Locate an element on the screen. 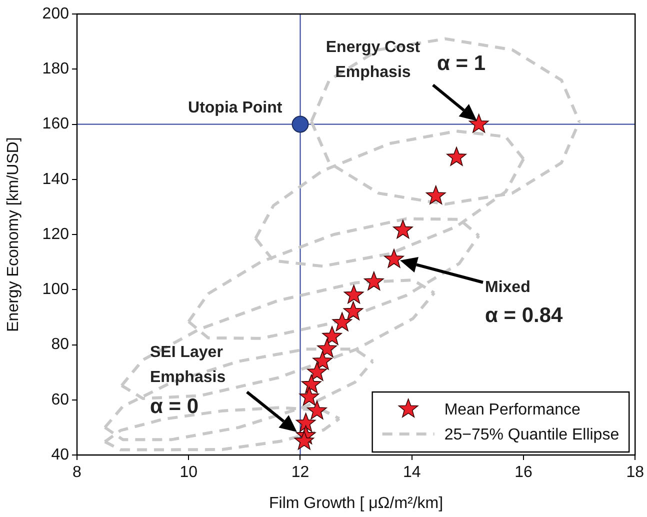 Image resolution: width=647 pixels, height=517 pixels. legend-label: Mean Performance is located at coordinates (512, 409).